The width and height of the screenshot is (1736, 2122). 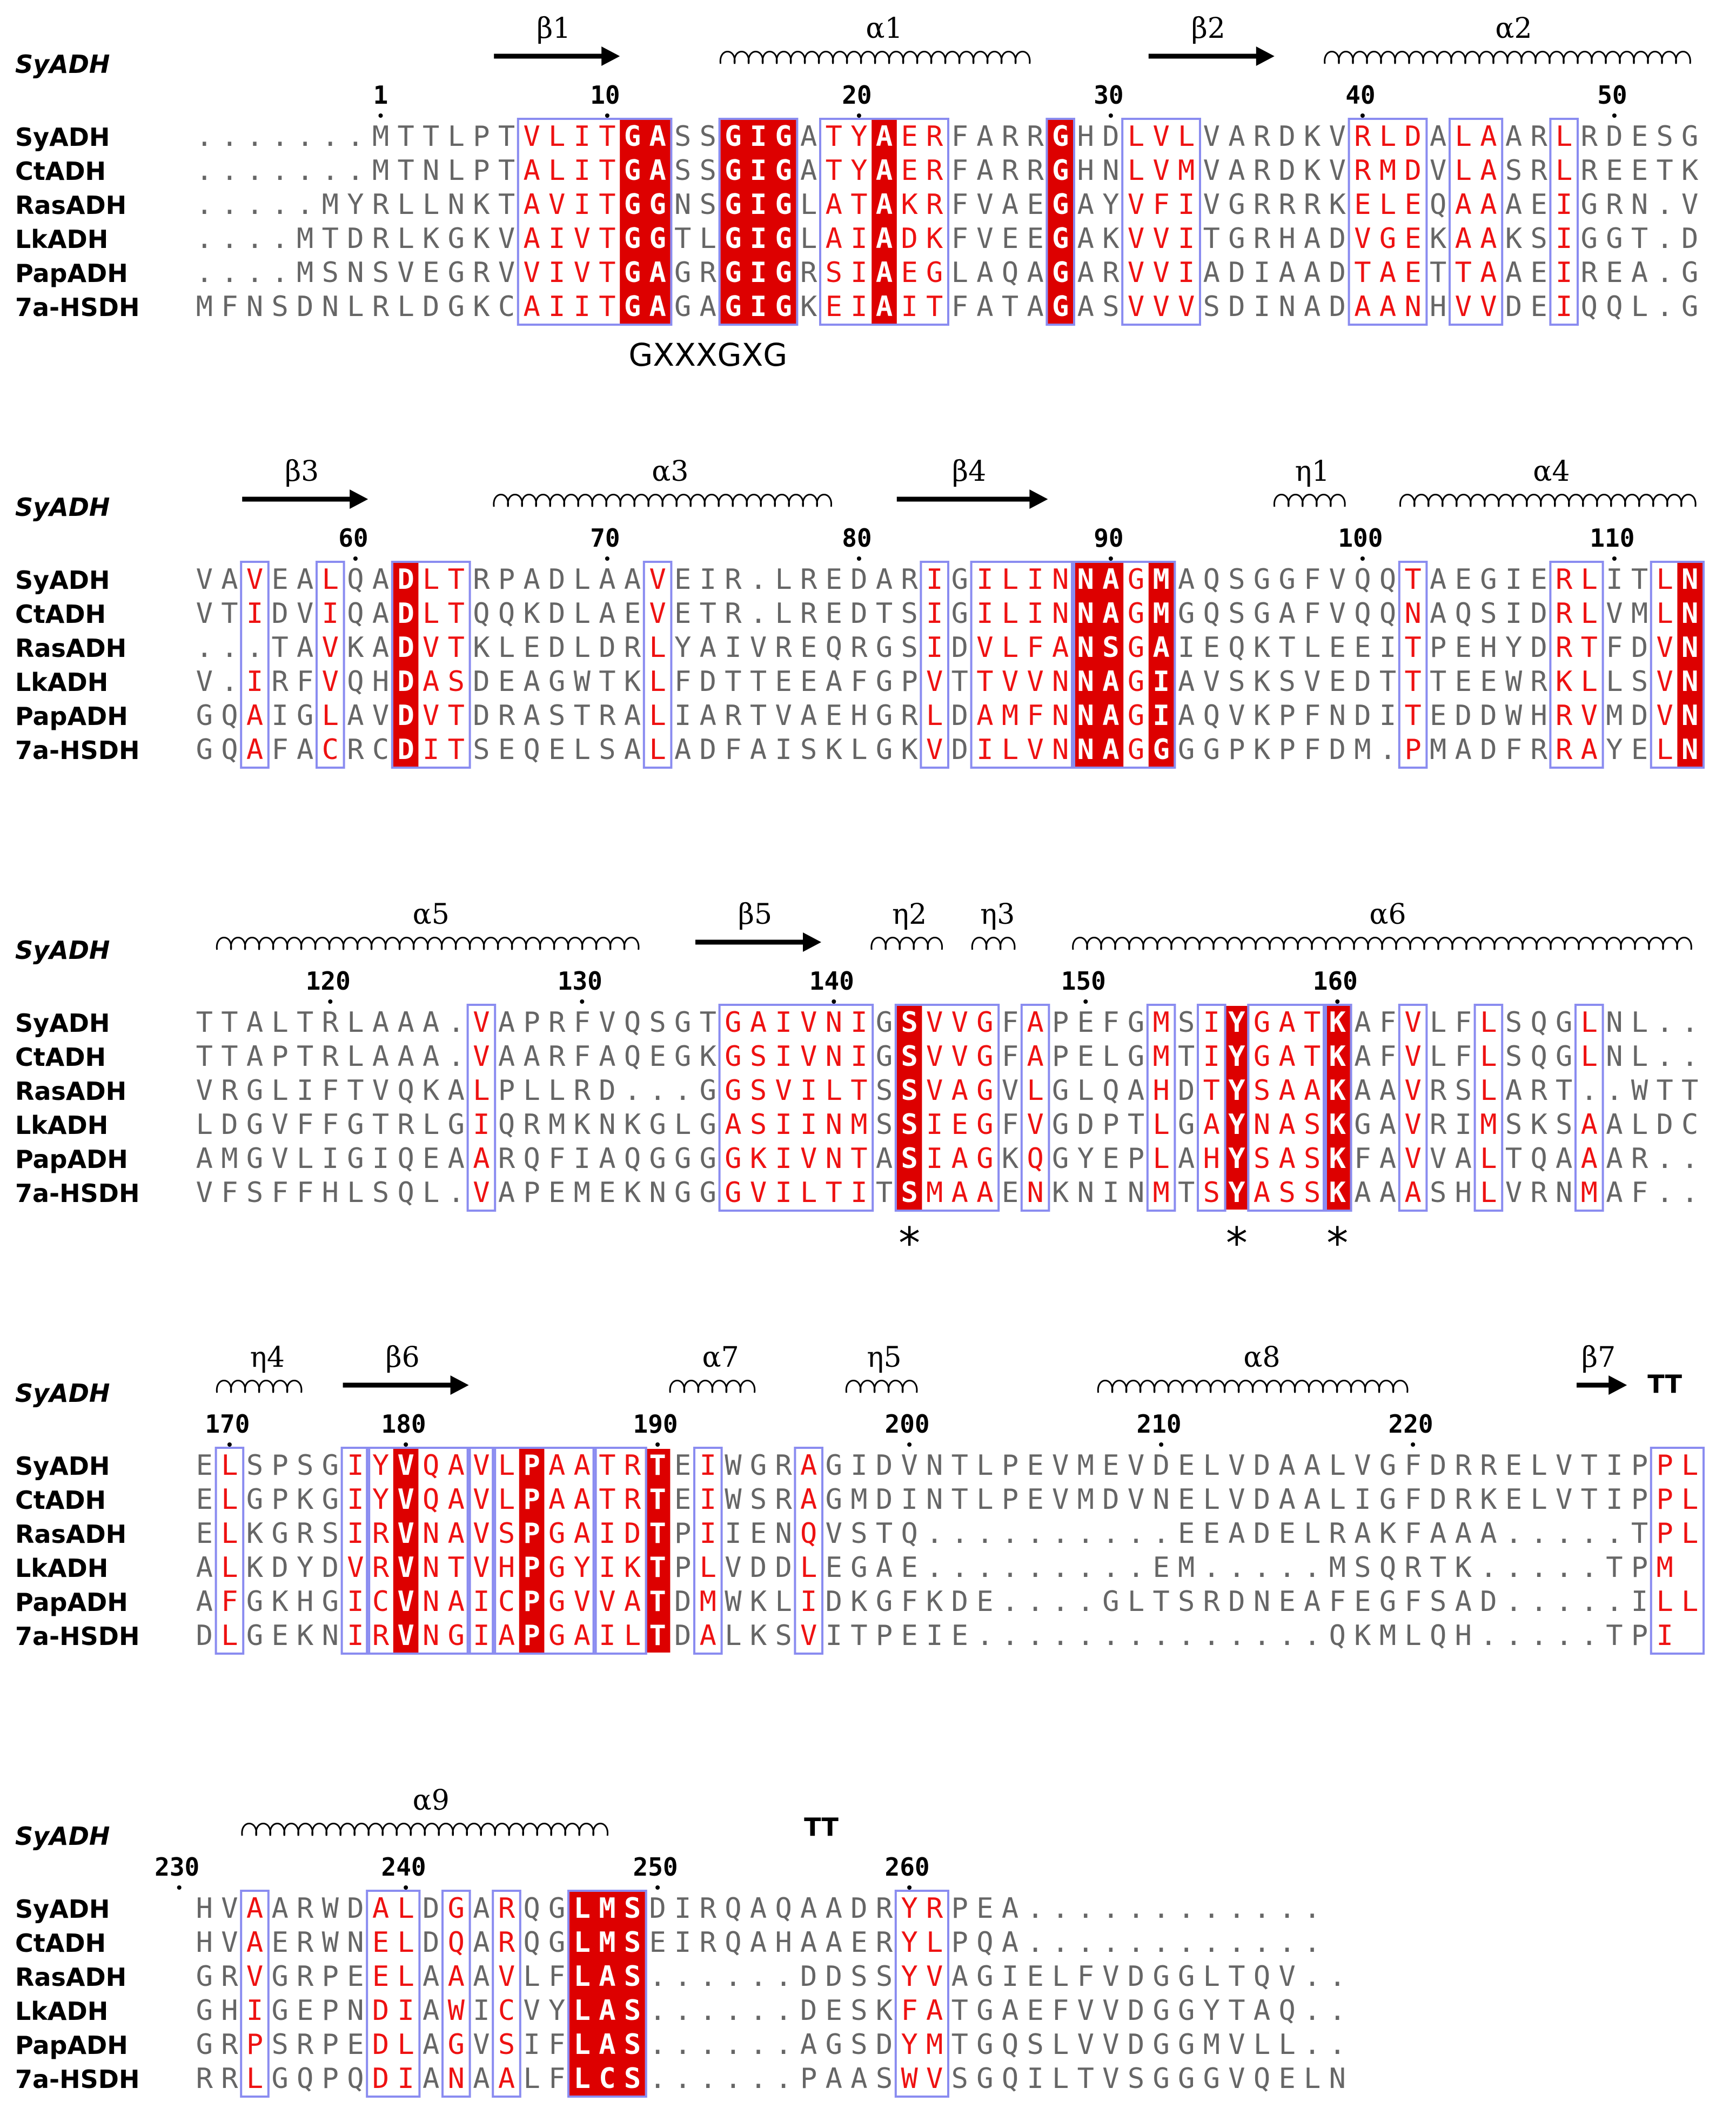 I want to click on residue: C, so click(x=607, y=2079).